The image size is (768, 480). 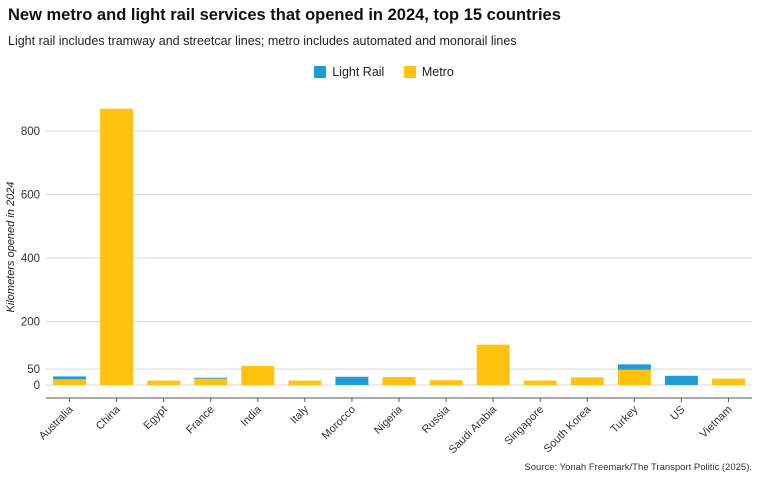 What do you see at coordinates (56, 422) in the screenshot?
I see `x-tick-label-australia: Australia` at bounding box center [56, 422].